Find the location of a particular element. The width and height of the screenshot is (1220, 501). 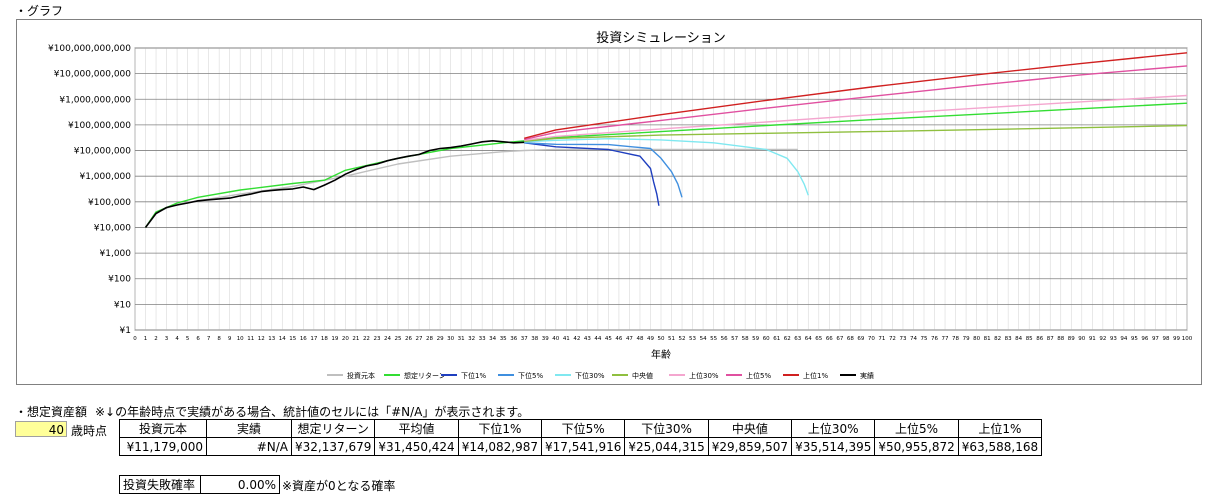

x-tick-label: 87 is located at coordinates (1050, 339).